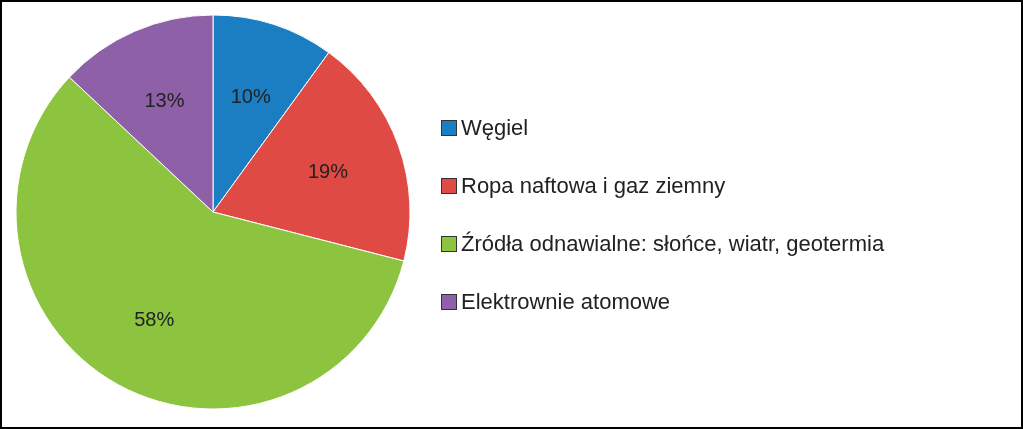 This screenshot has width=1023, height=429. What do you see at coordinates (250, 95) in the screenshot?
I see `data-label: 10%` at bounding box center [250, 95].